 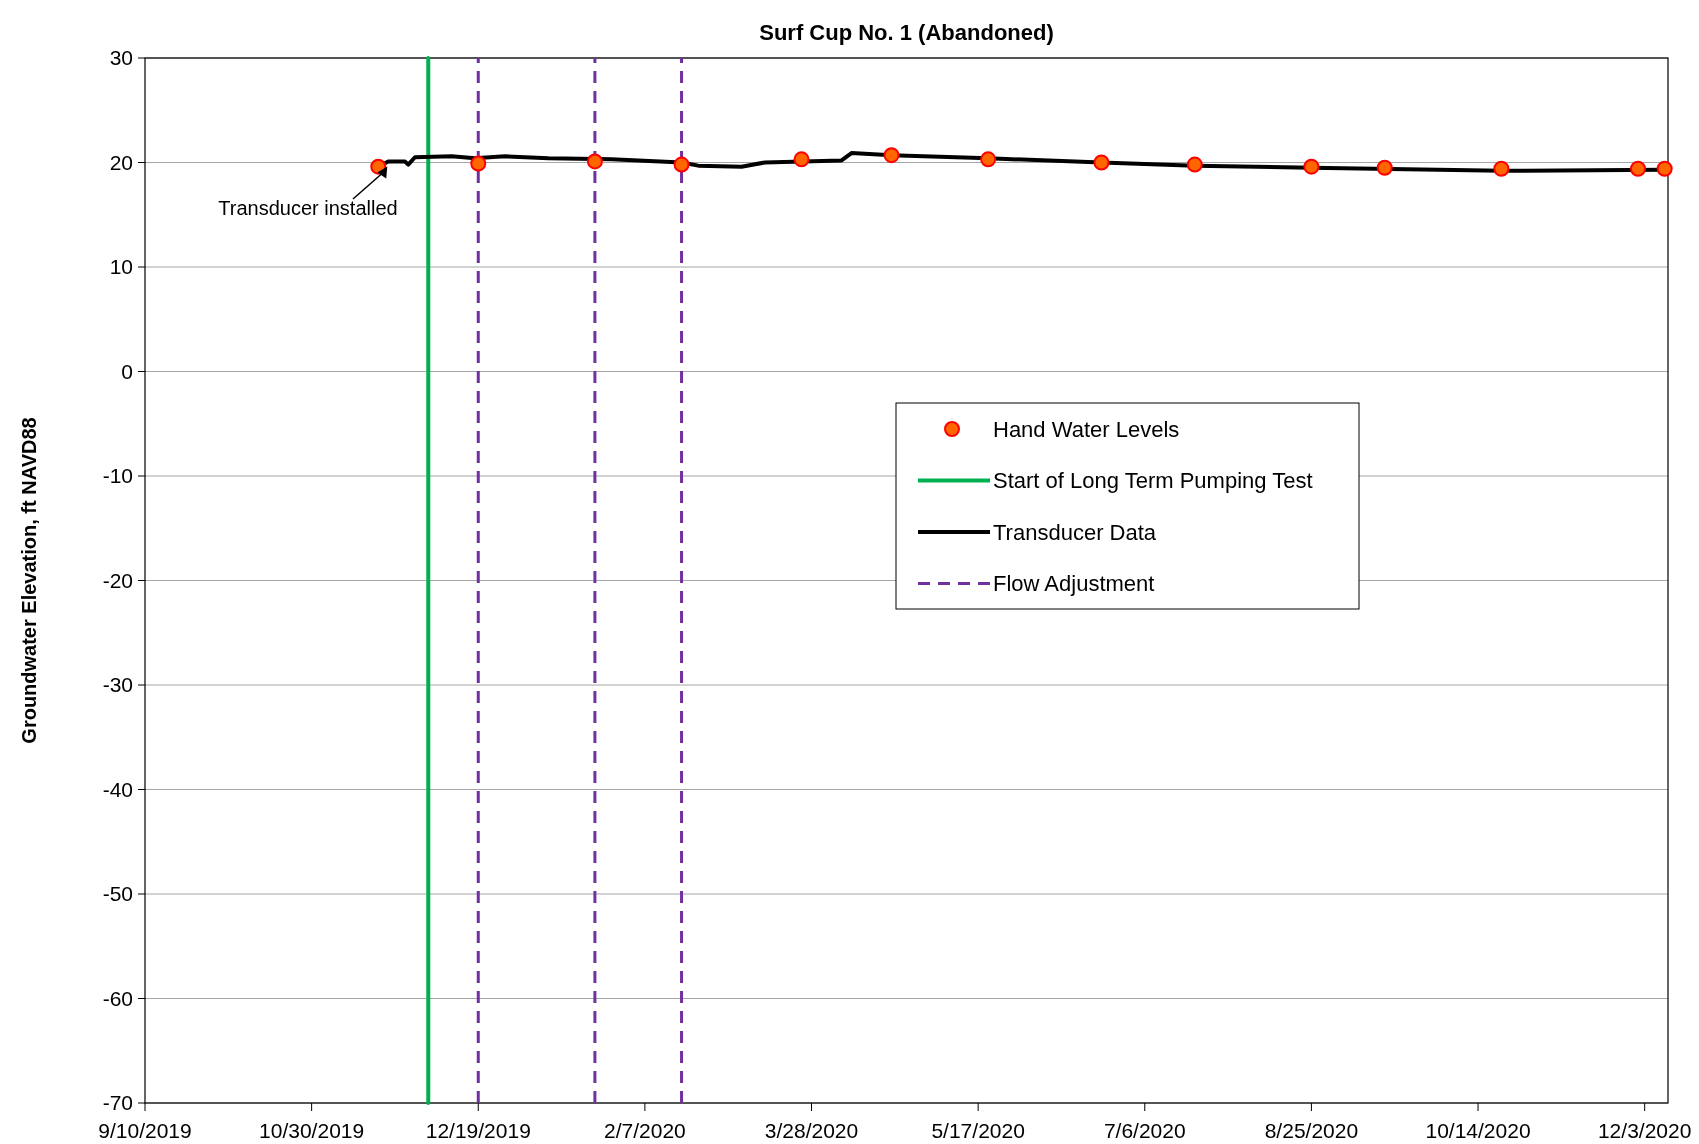 What do you see at coordinates (29, 580) in the screenshot?
I see `y-axis-title: Groundwater Elevation, ft NAVD88` at bounding box center [29, 580].